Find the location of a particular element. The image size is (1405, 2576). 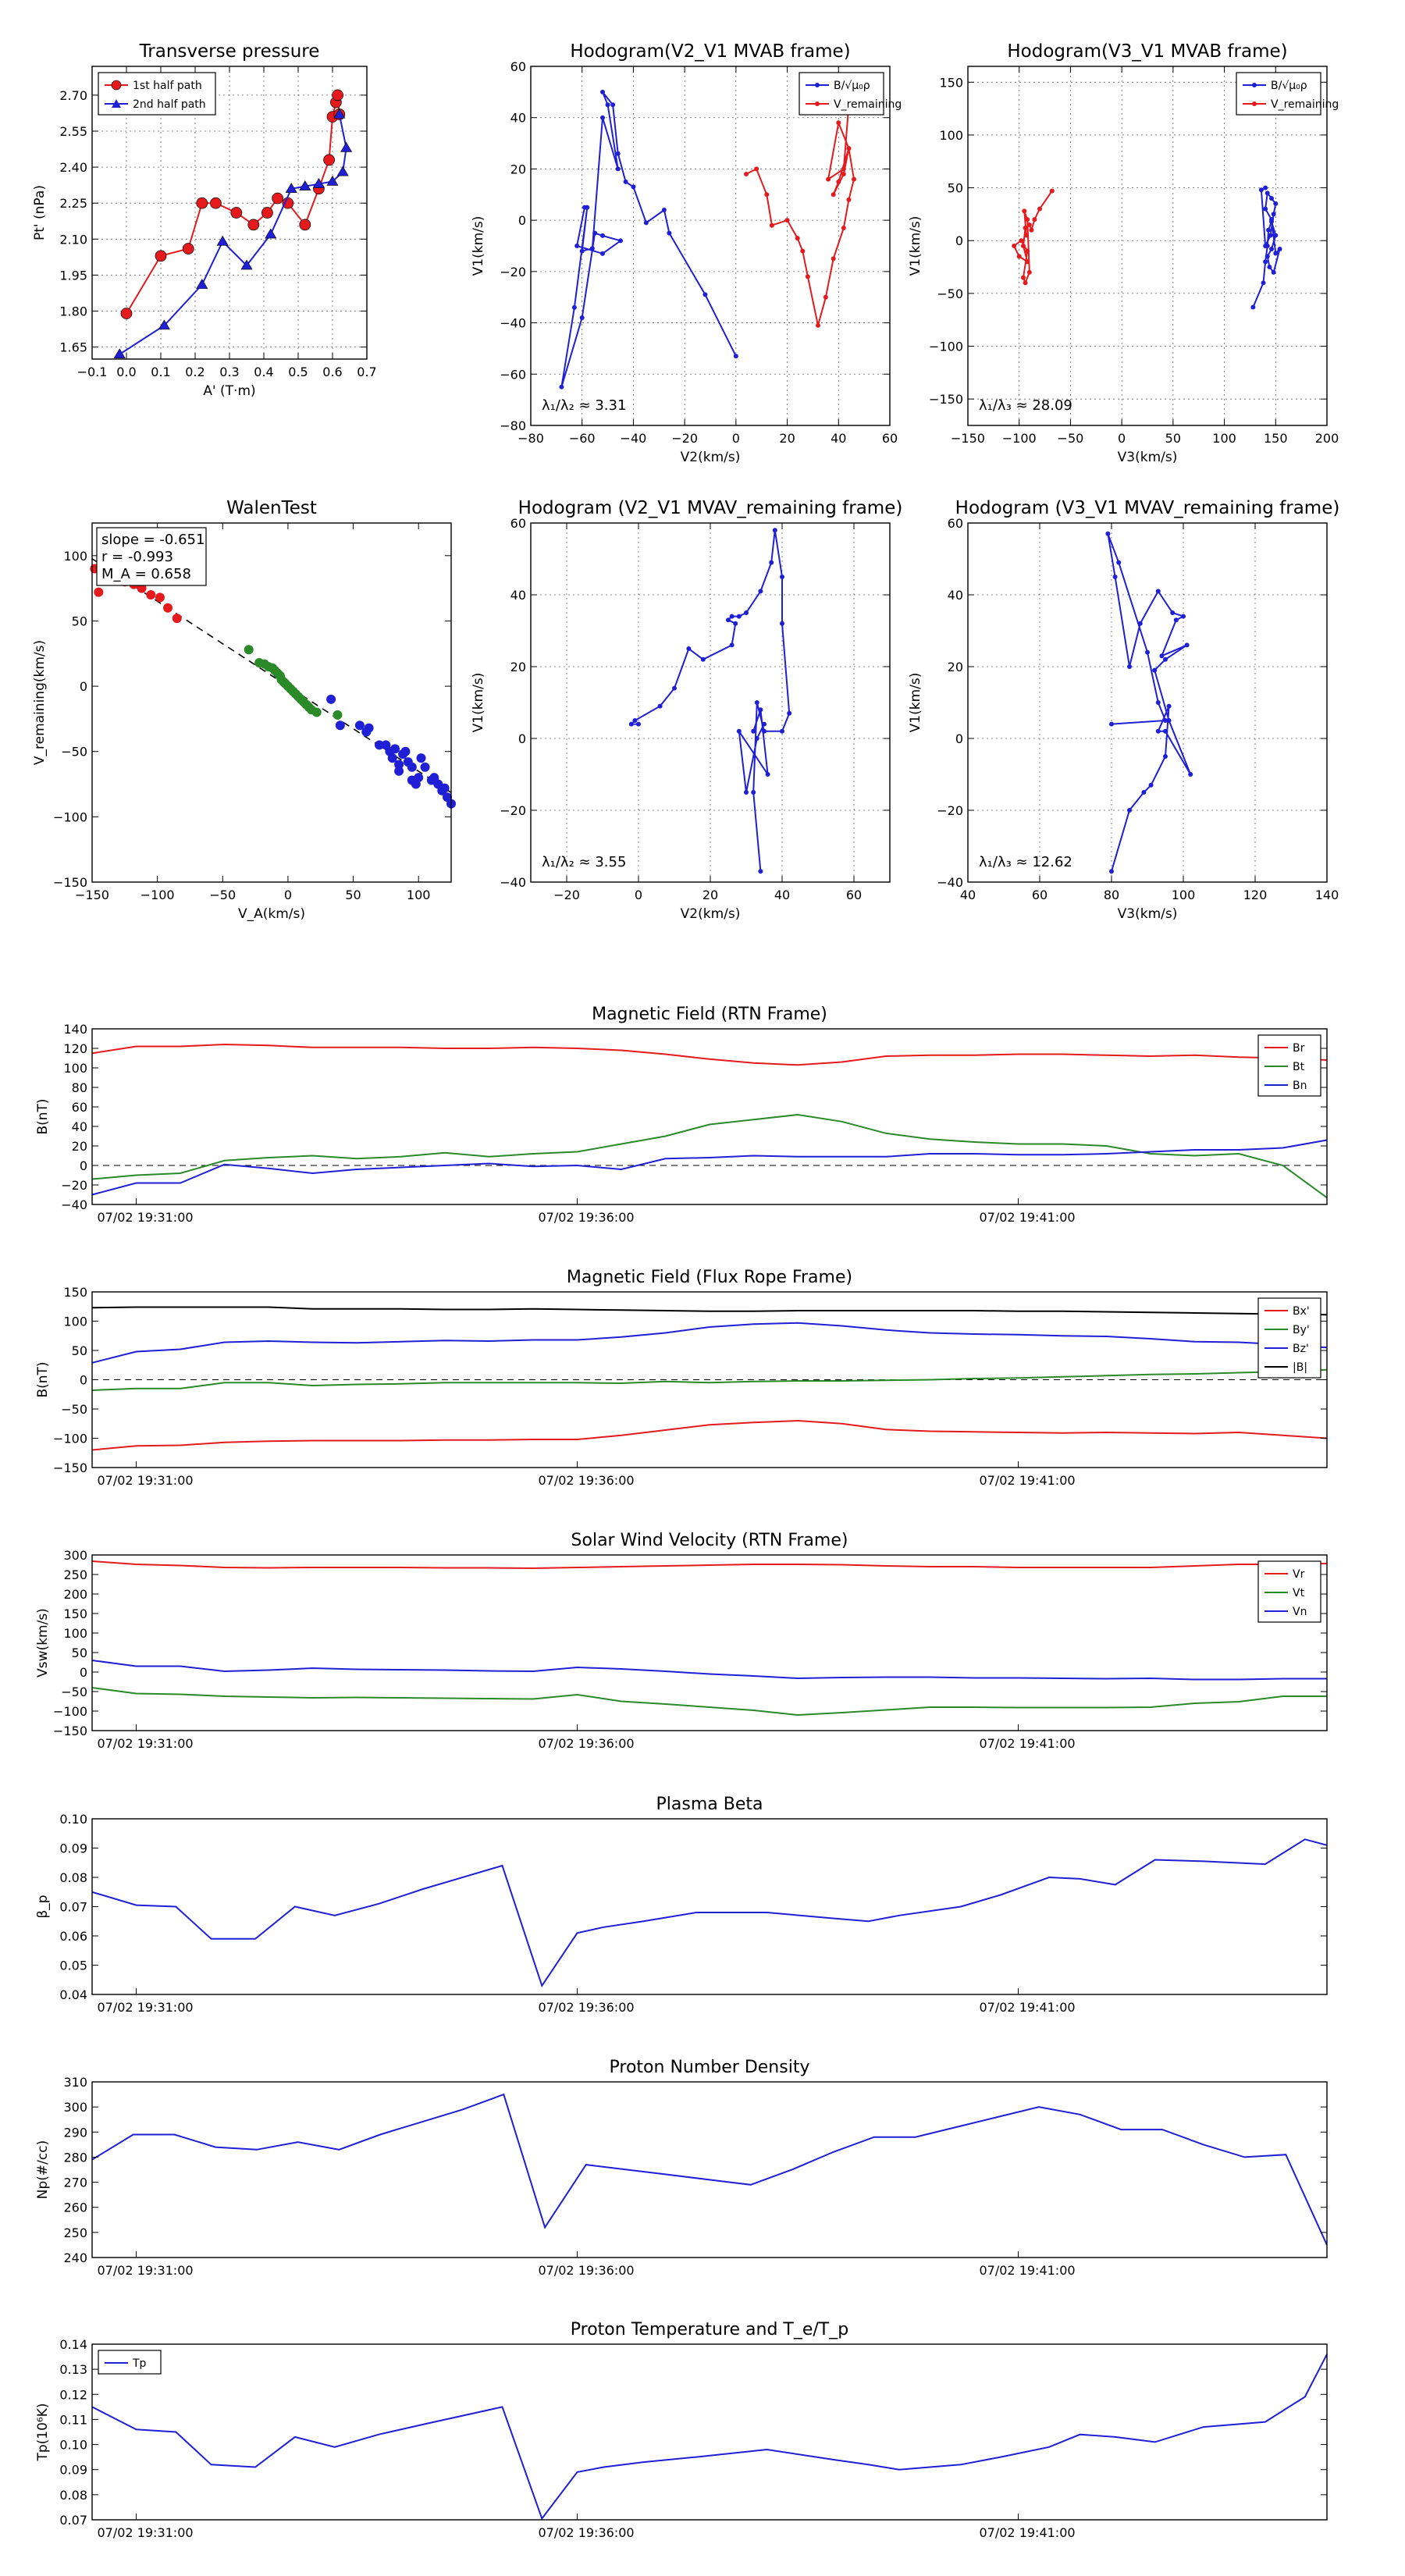

series-line-Np is located at coordinates (710, 2169).